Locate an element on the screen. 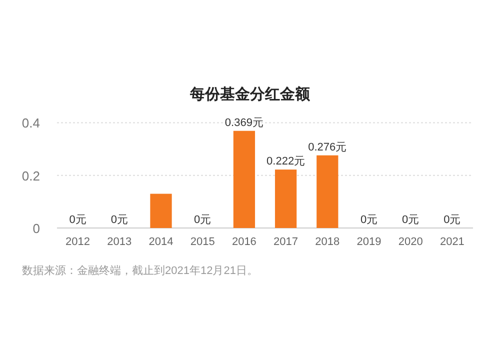  y-tick-label: 0 is located at coordinates (36, 228).